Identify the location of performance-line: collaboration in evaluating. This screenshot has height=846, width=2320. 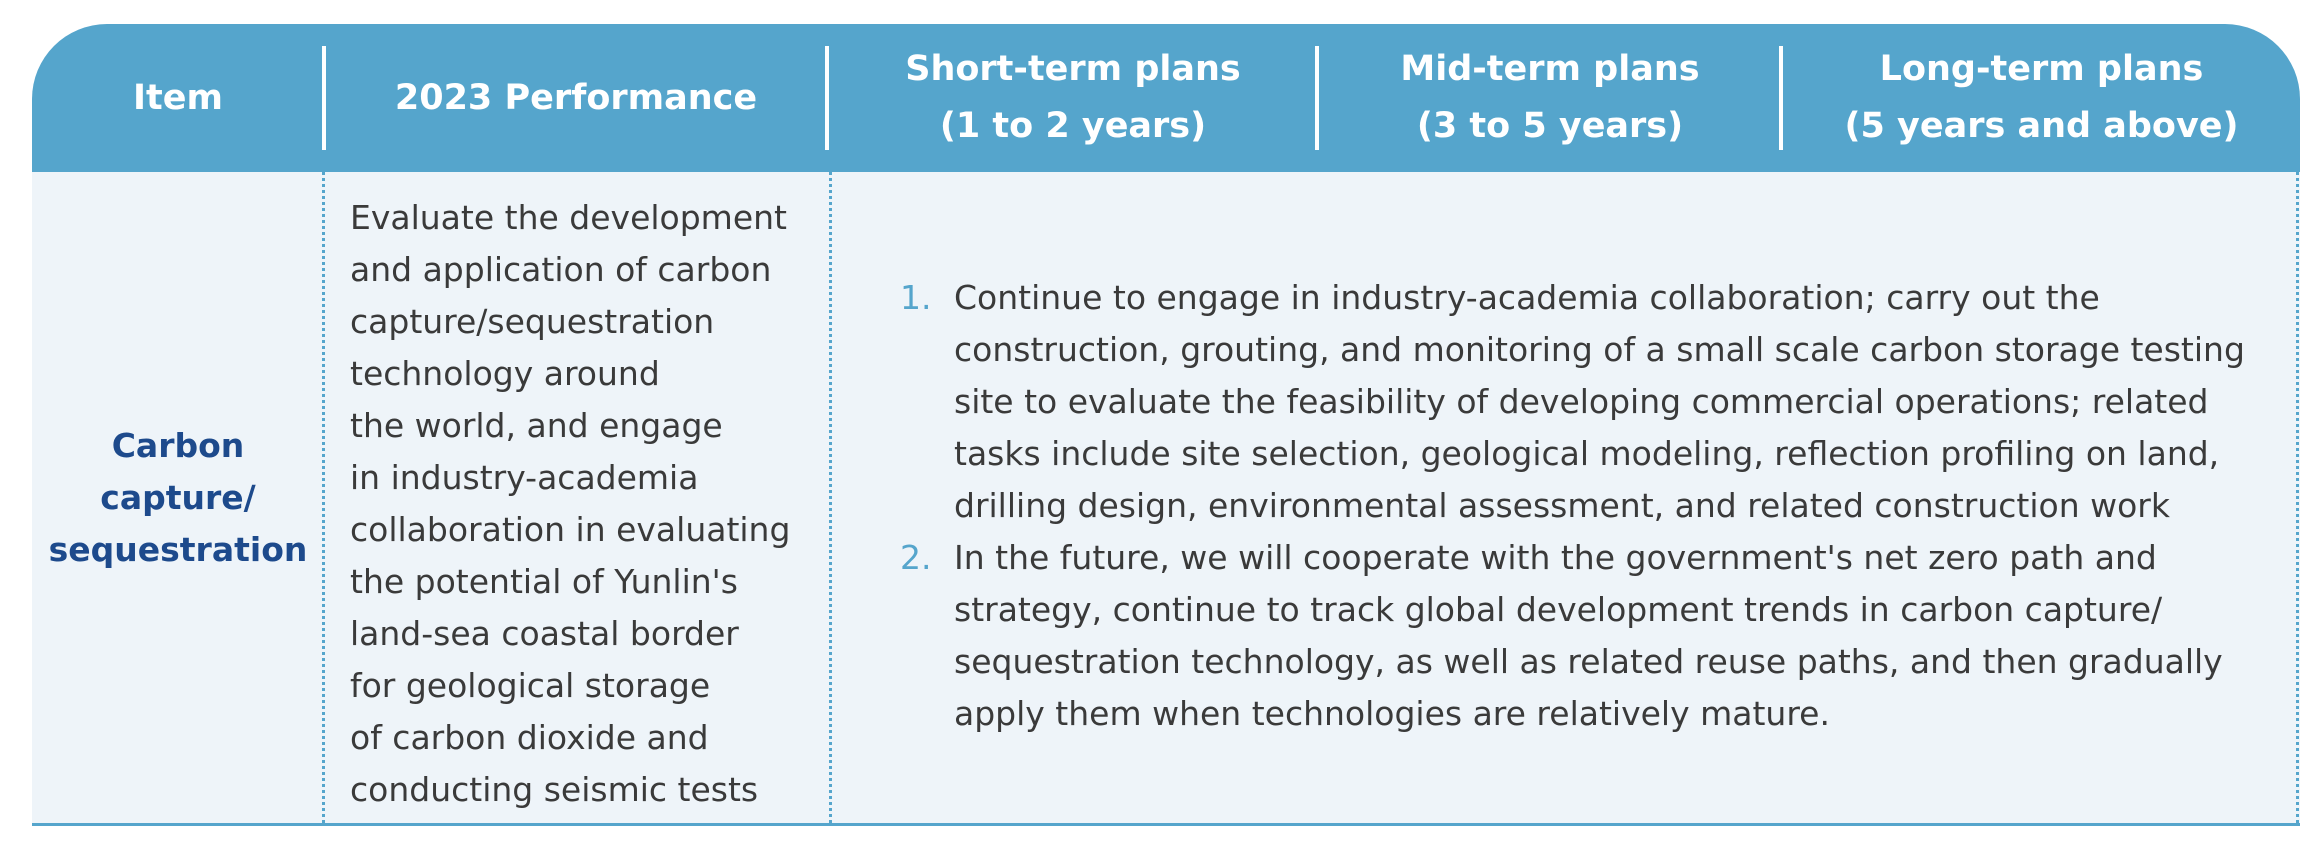
(570, 529).